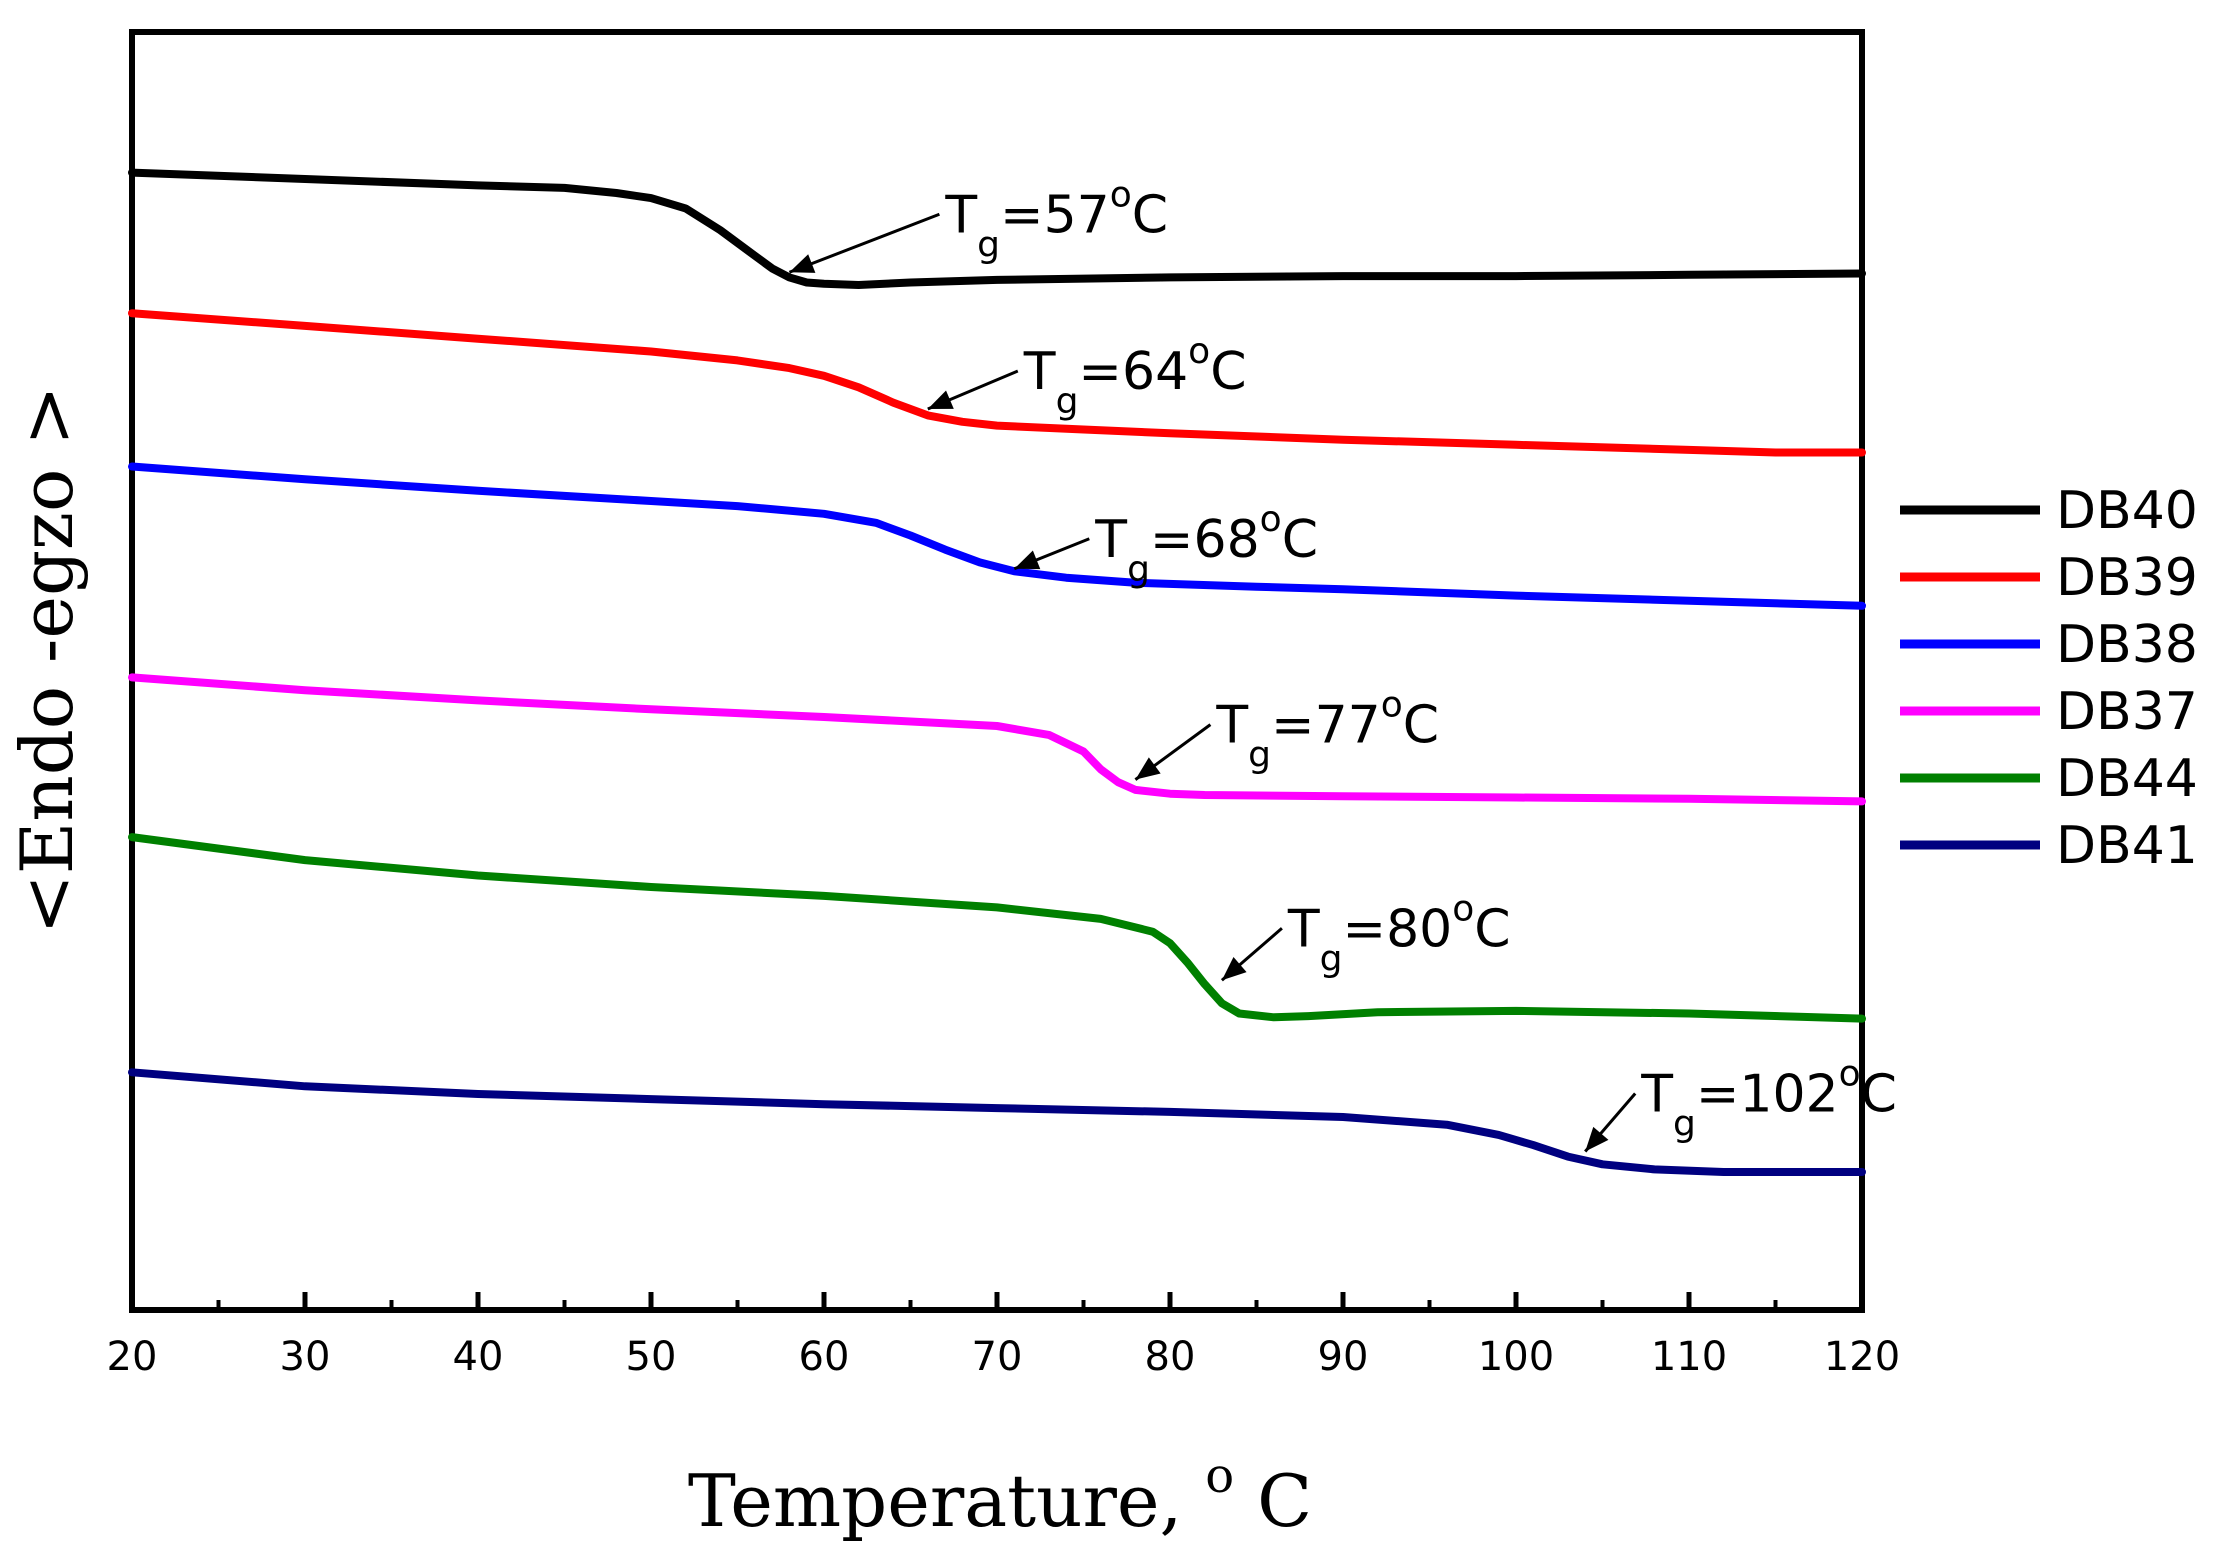 The width and height of the screenshot is (2230, 1564). I want to click on legend: DB40 DB39 DB38 DB37 DB44 DB41, so click(2049, 678).